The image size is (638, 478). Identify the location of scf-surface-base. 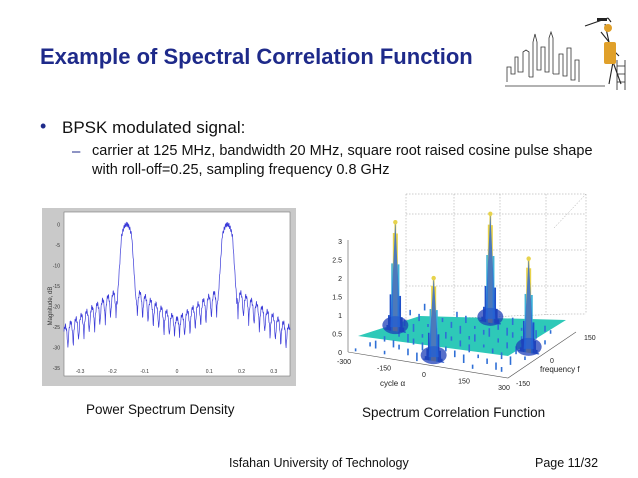
(462, 336).